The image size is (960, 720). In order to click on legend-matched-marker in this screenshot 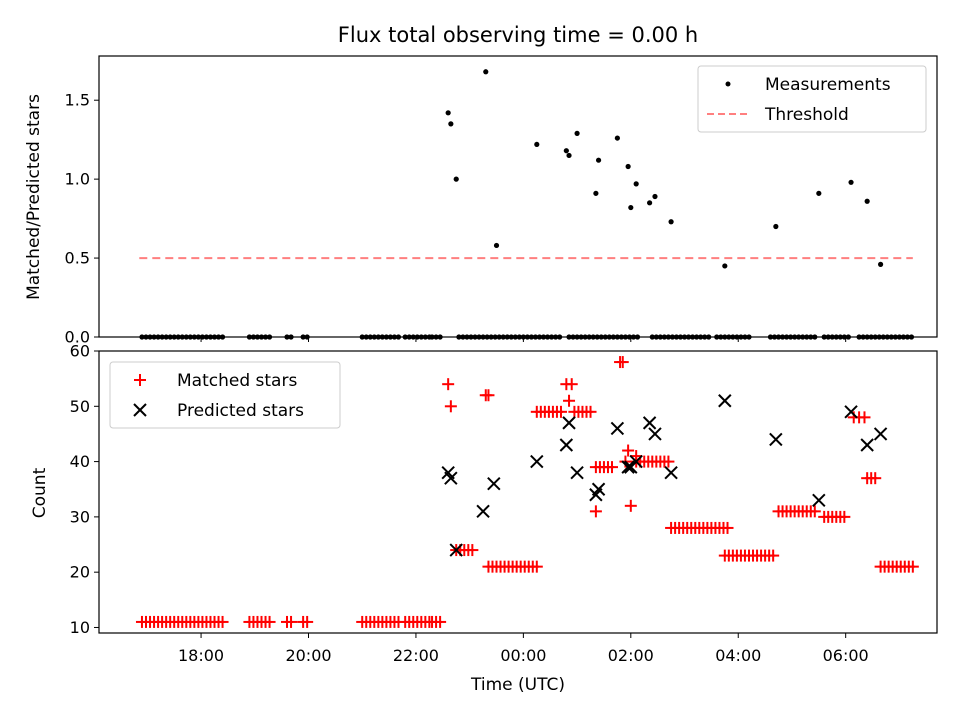, I will do `click(140, 380)`.